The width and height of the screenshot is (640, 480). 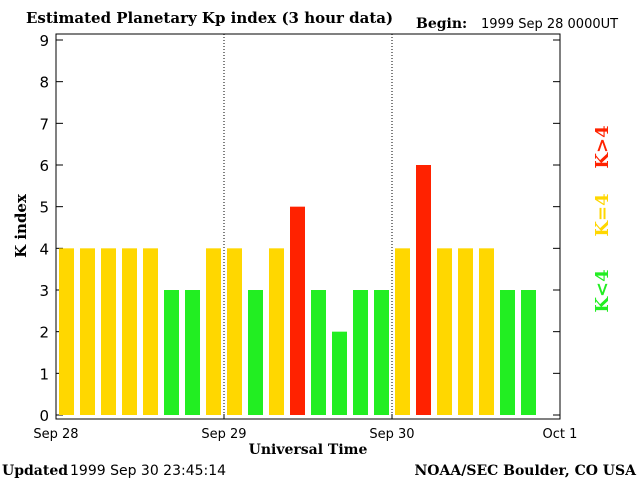 I want to click on y-tick-label: 6, so click(x=44, y=166).